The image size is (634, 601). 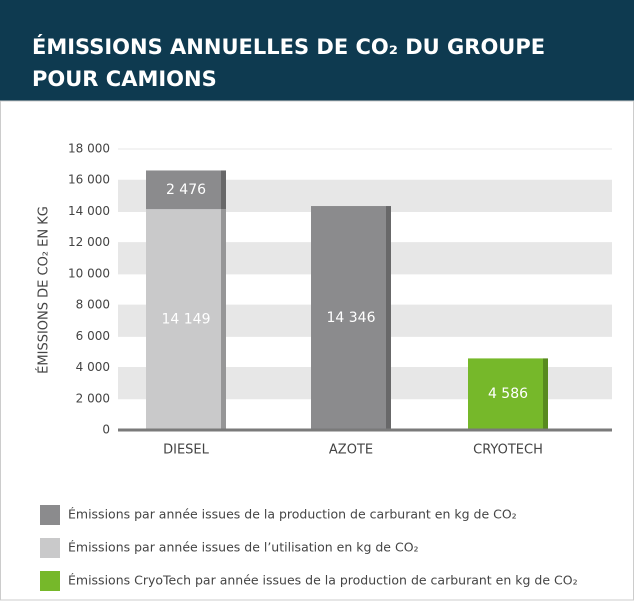 I want to click on y-tick-label: 12 000, so click(x=89, y=242).